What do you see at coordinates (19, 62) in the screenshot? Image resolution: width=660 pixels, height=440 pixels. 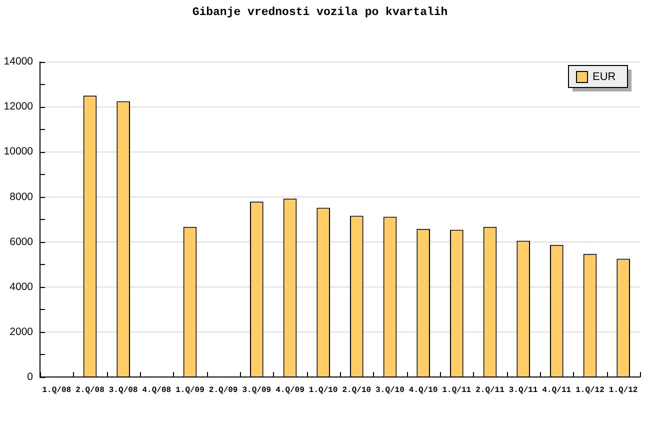 I see `y-tick-label: 14000` at bounding box center [19, 62].